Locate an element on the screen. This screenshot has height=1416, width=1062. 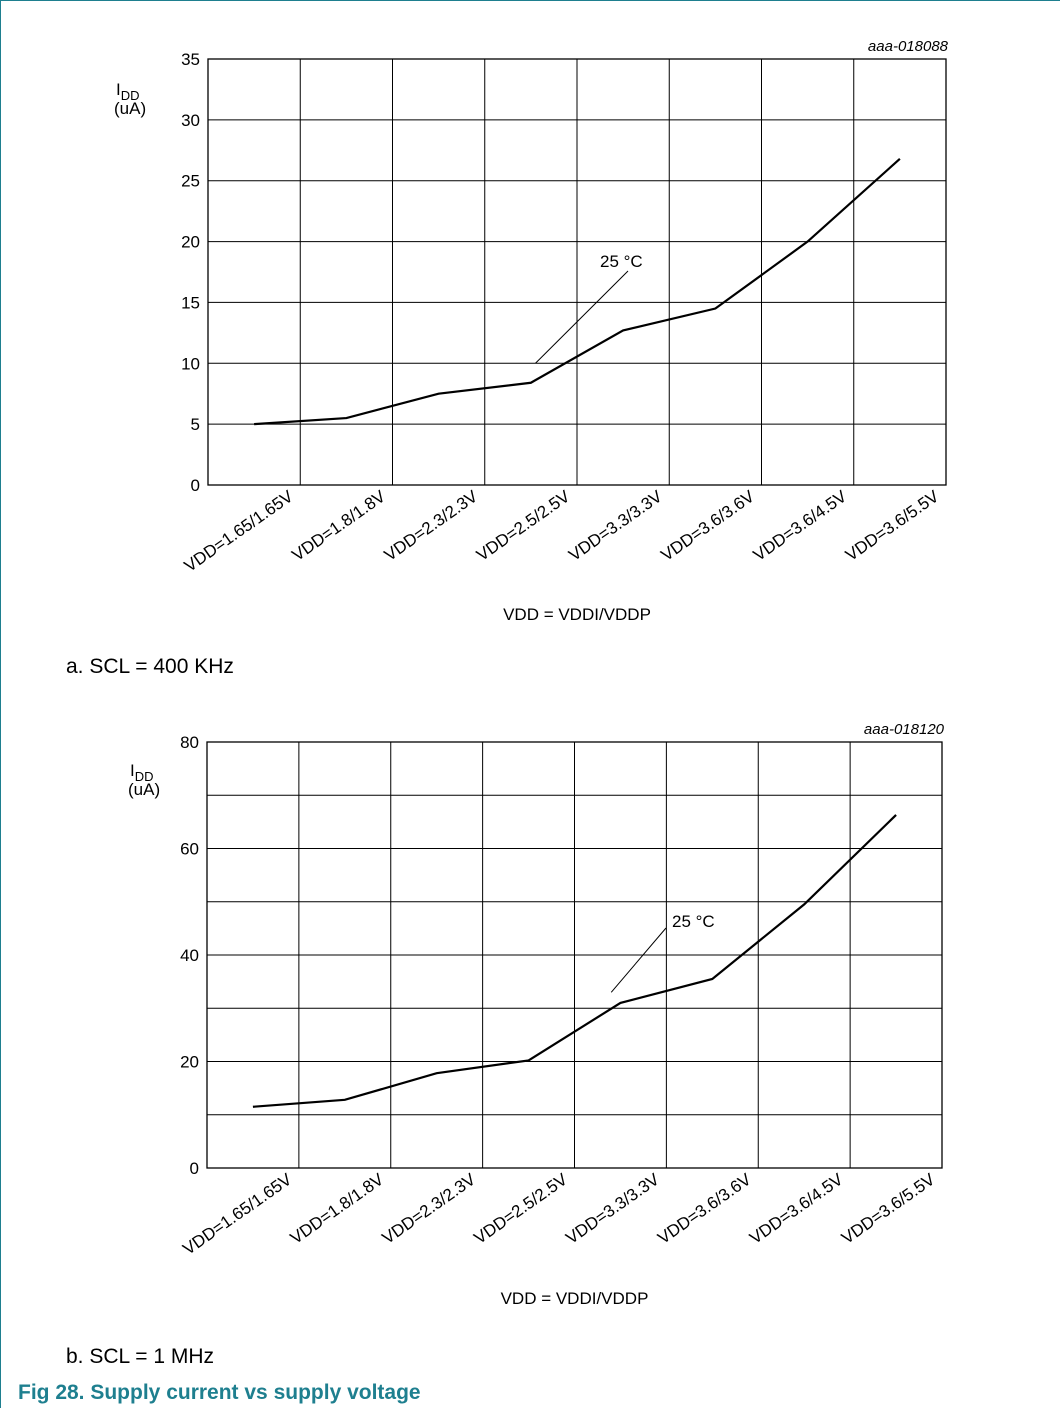
caption-b: b. SCL = 1 MHz is located at coordinates (140, 1356).